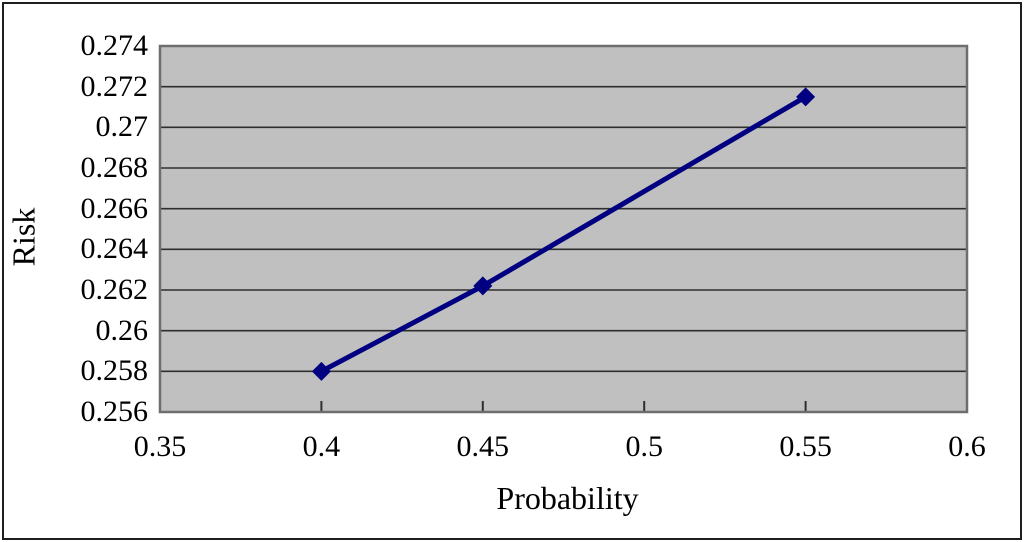  I want to click on y-tick-label: 0.27, so click(122, 127).